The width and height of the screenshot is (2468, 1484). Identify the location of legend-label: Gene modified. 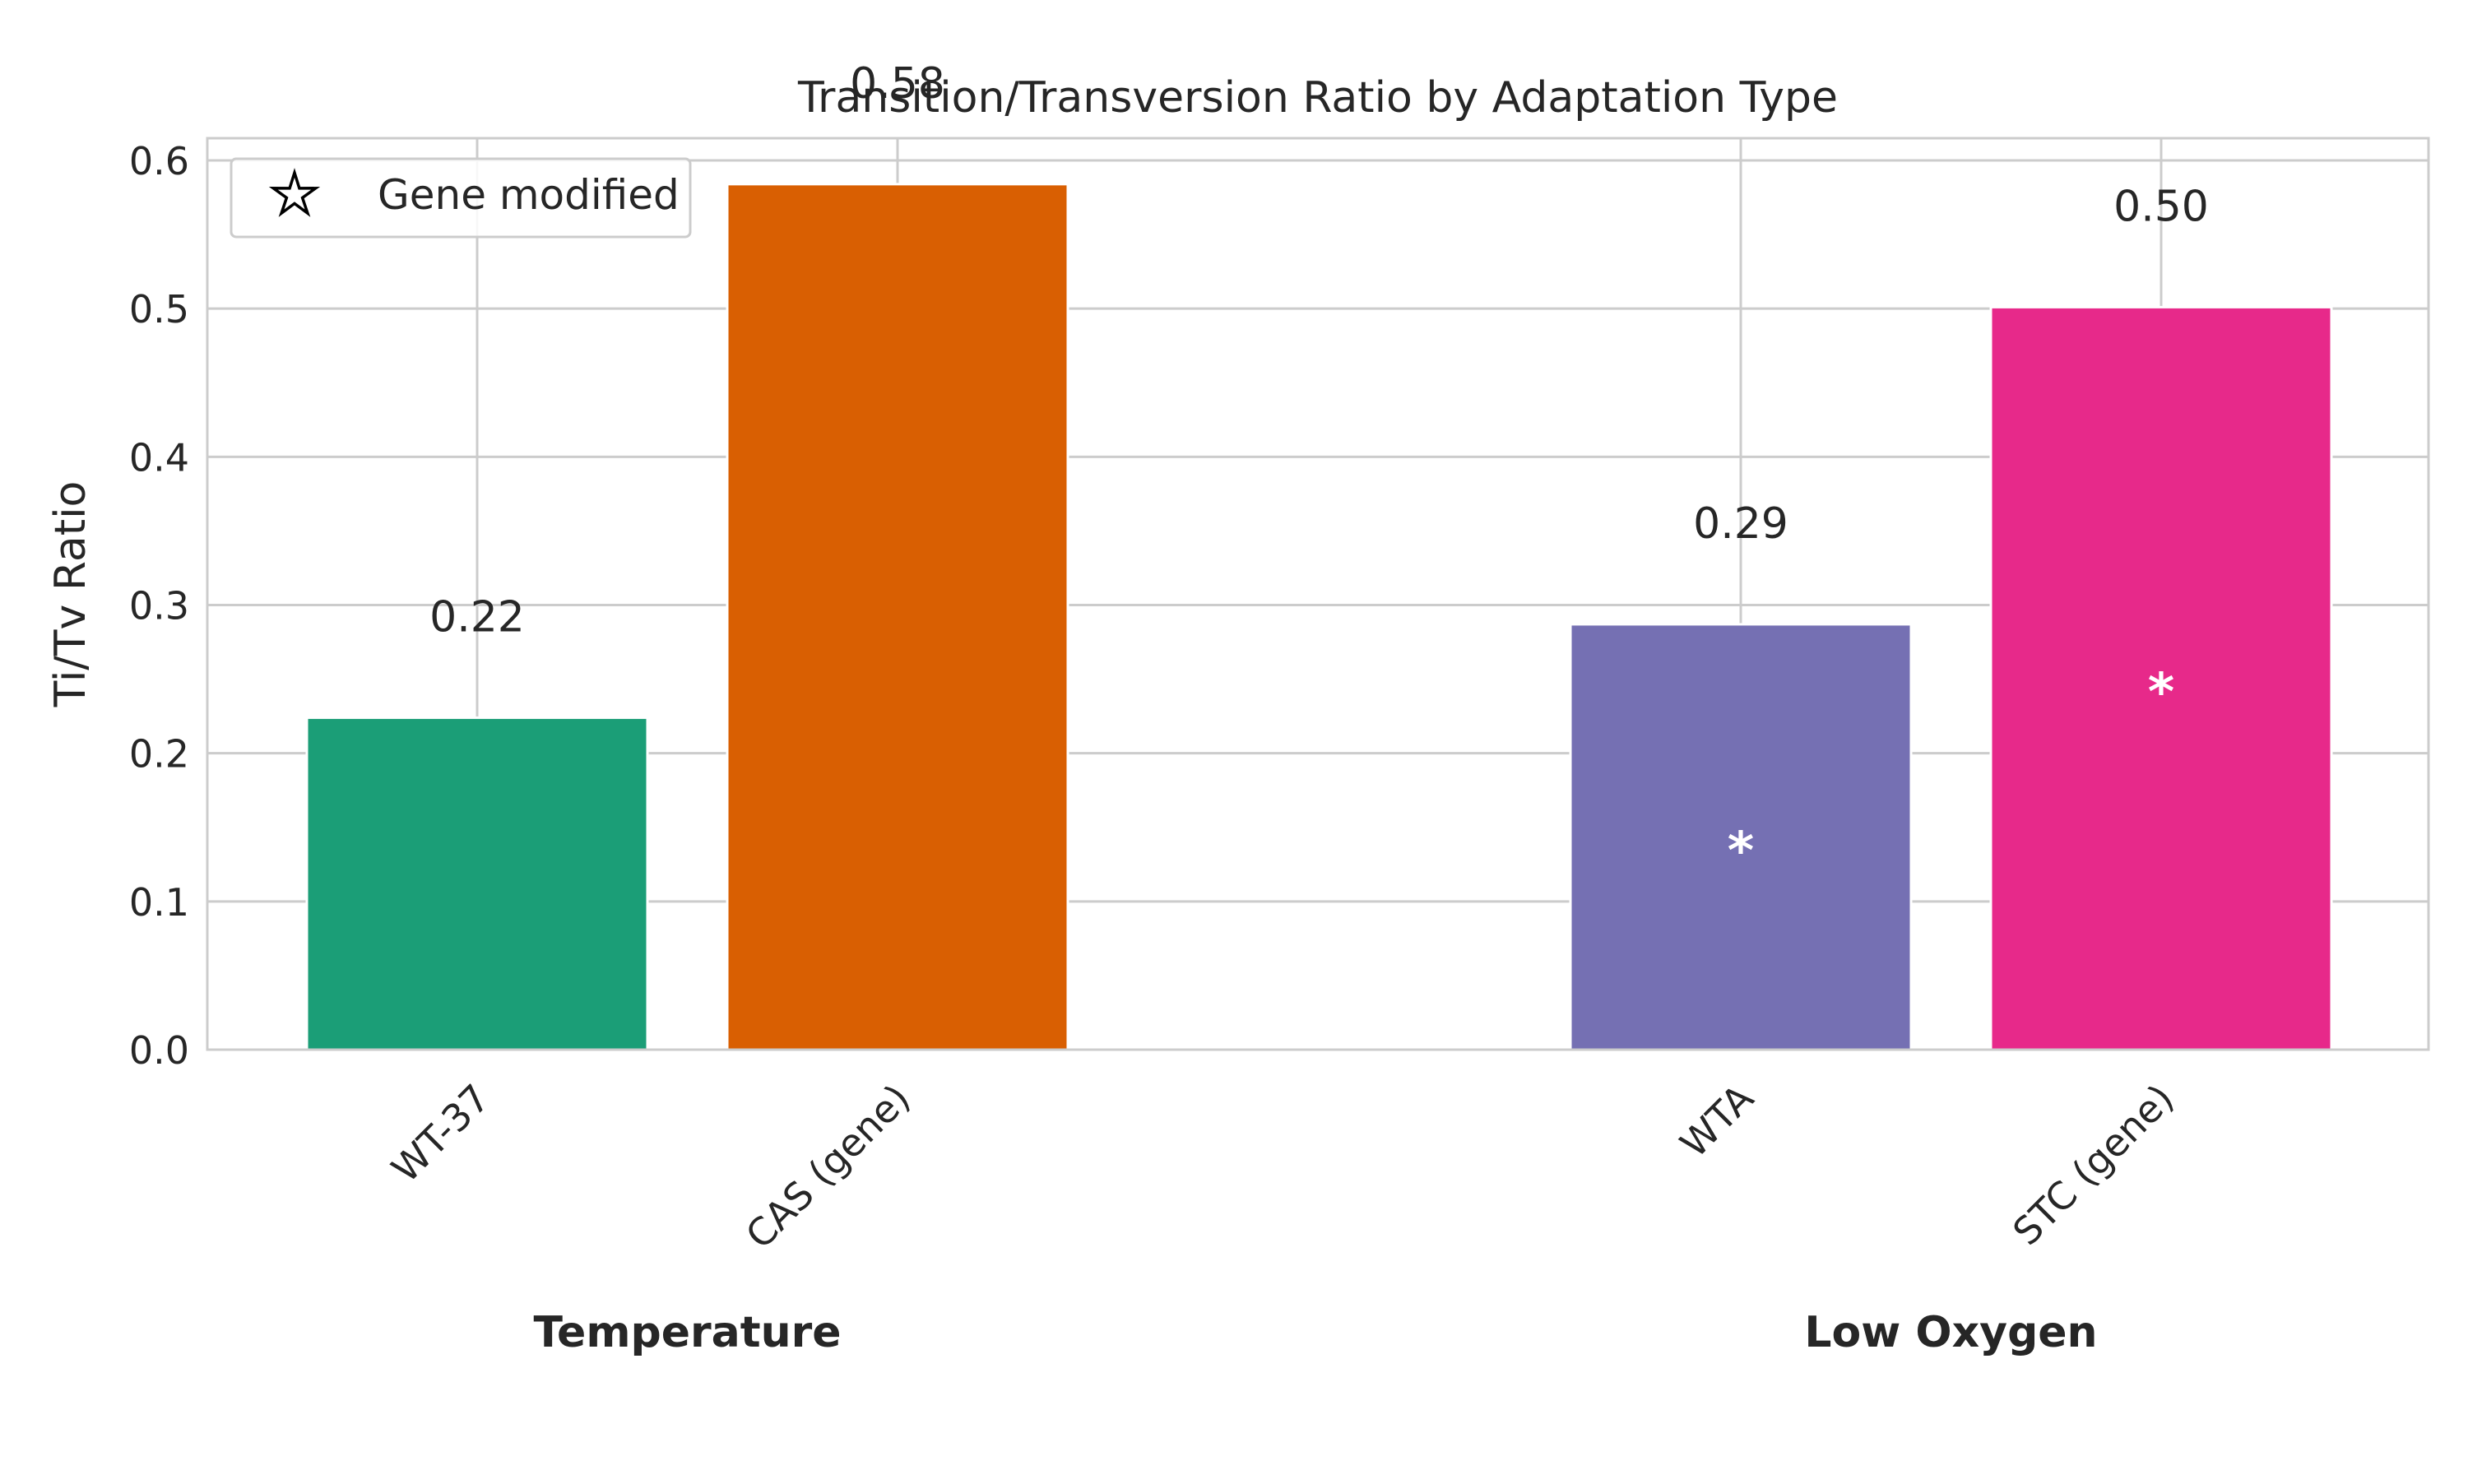
(529, 195).